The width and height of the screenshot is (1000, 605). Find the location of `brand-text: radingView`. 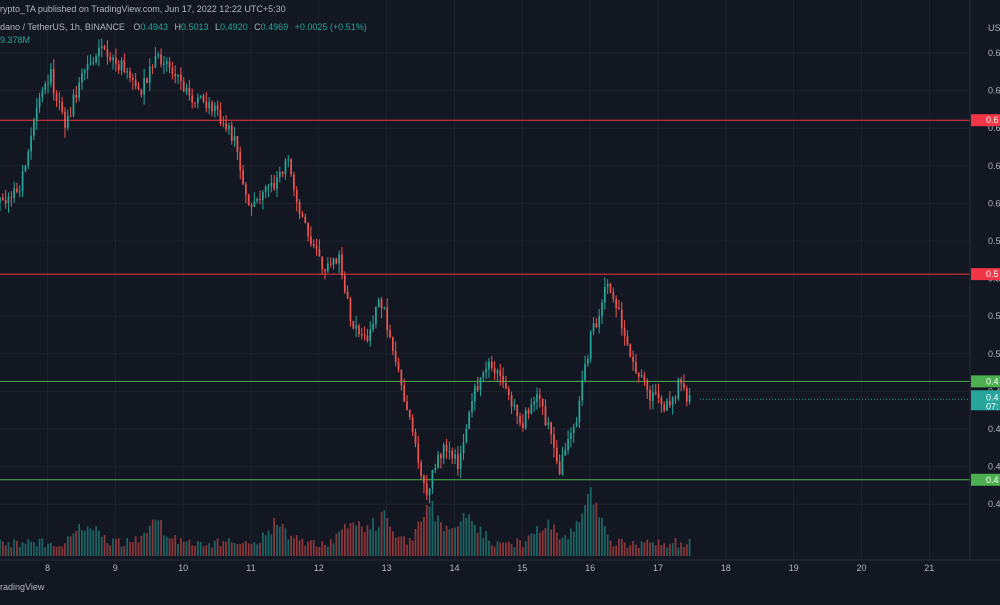

brand-text: radingView is located at coordinates (22, 587).